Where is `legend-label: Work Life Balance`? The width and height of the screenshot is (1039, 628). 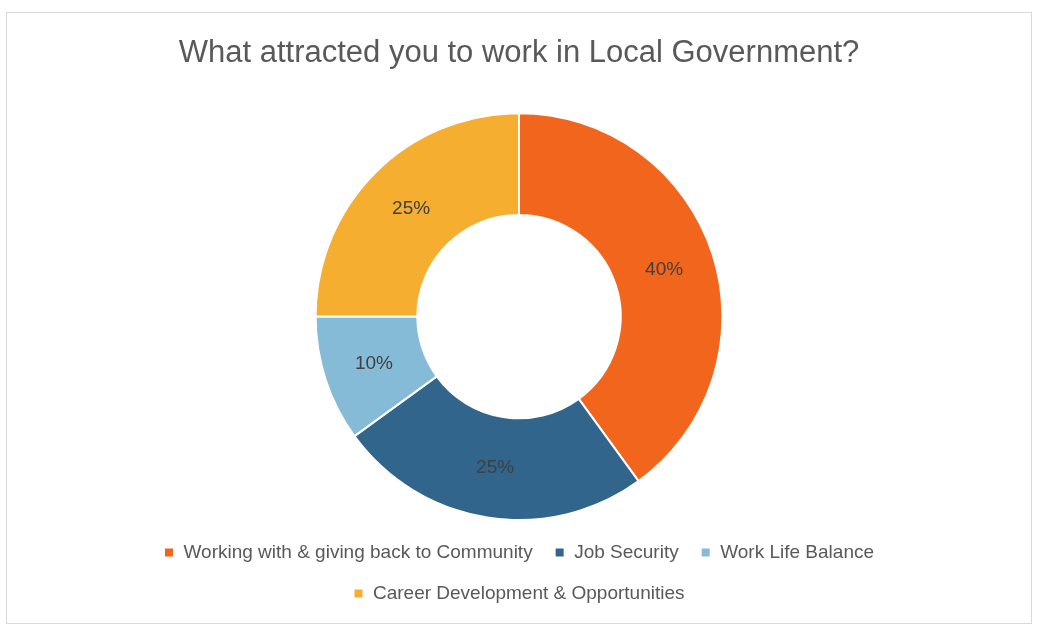
legend-label: Work Life Balance is located at coordinates (797, 551).